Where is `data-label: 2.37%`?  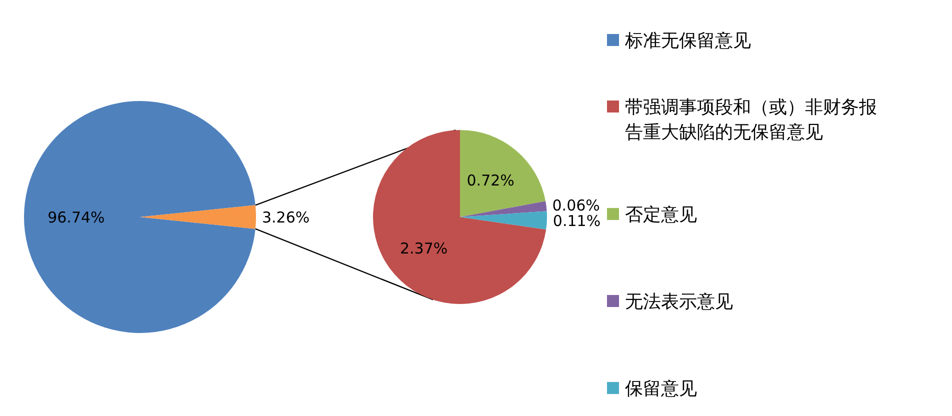 data-label: 2.37% is located at coordinates (424, 249).